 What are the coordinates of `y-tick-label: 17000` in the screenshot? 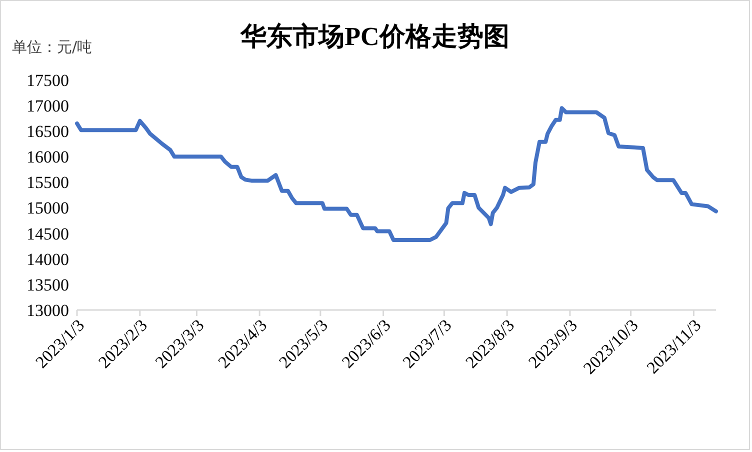 It's located at (47, 106).